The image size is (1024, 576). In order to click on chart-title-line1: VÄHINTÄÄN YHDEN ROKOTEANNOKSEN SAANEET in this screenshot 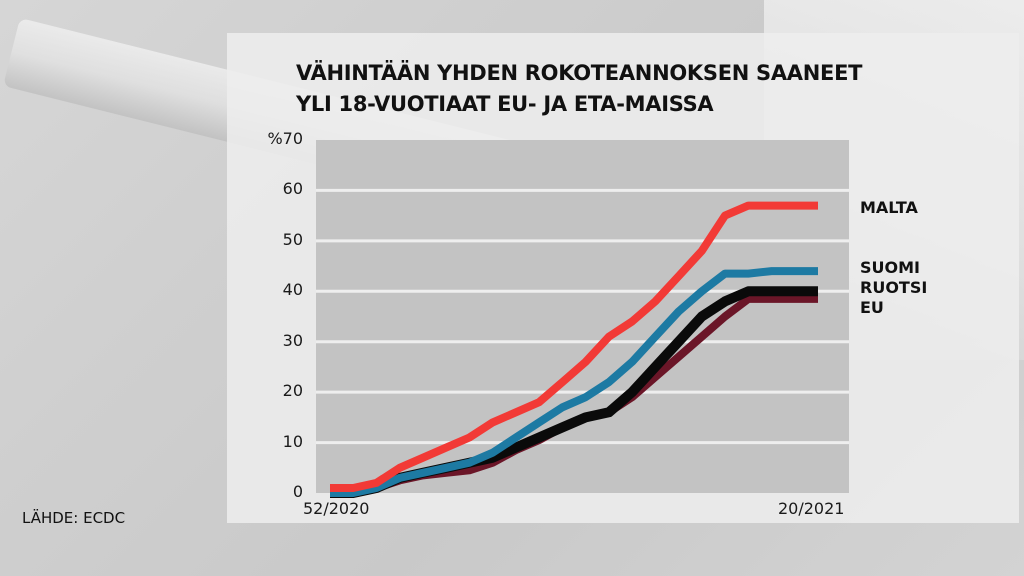, I will do `click(579, 73)`.